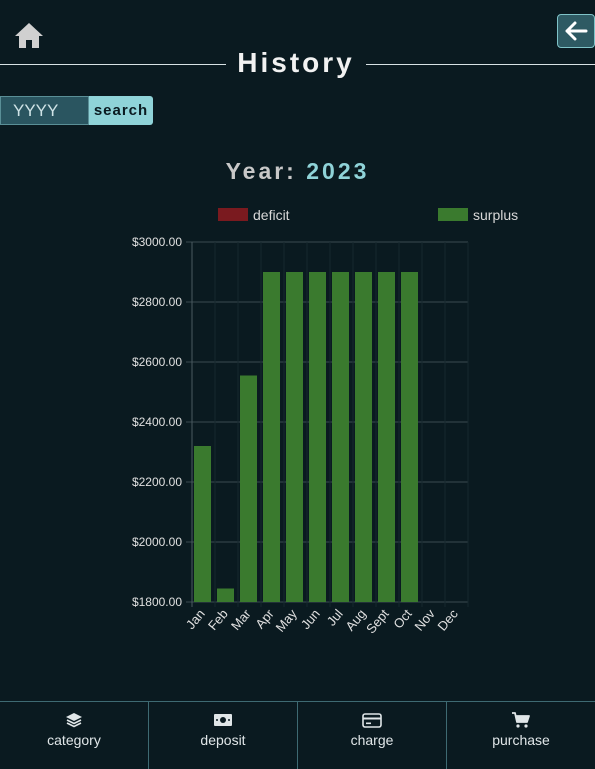  Describe the element at coordinates (521, 740) in the screenshot. I see `nav-label-purchase: purchase` at that location.